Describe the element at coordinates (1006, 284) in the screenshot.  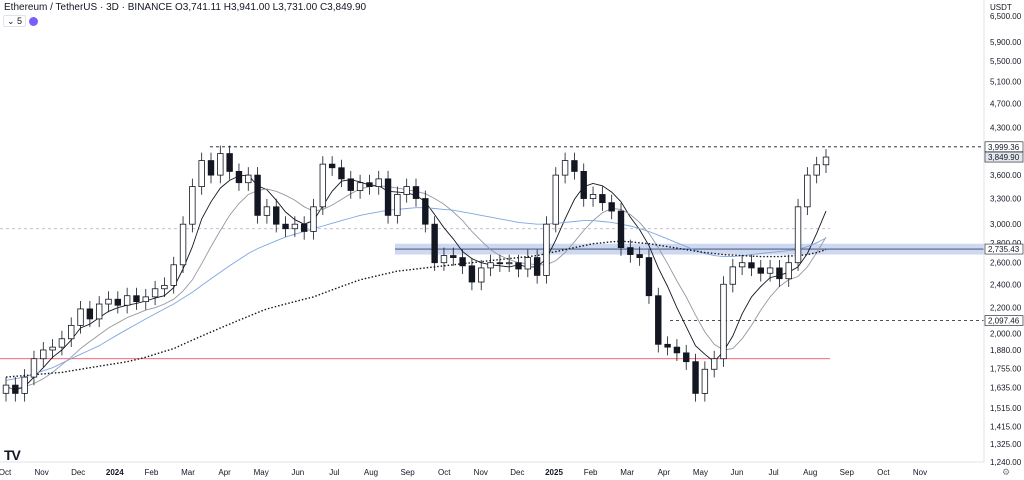
I see `y-tick-label: 2,400.00` at that location.